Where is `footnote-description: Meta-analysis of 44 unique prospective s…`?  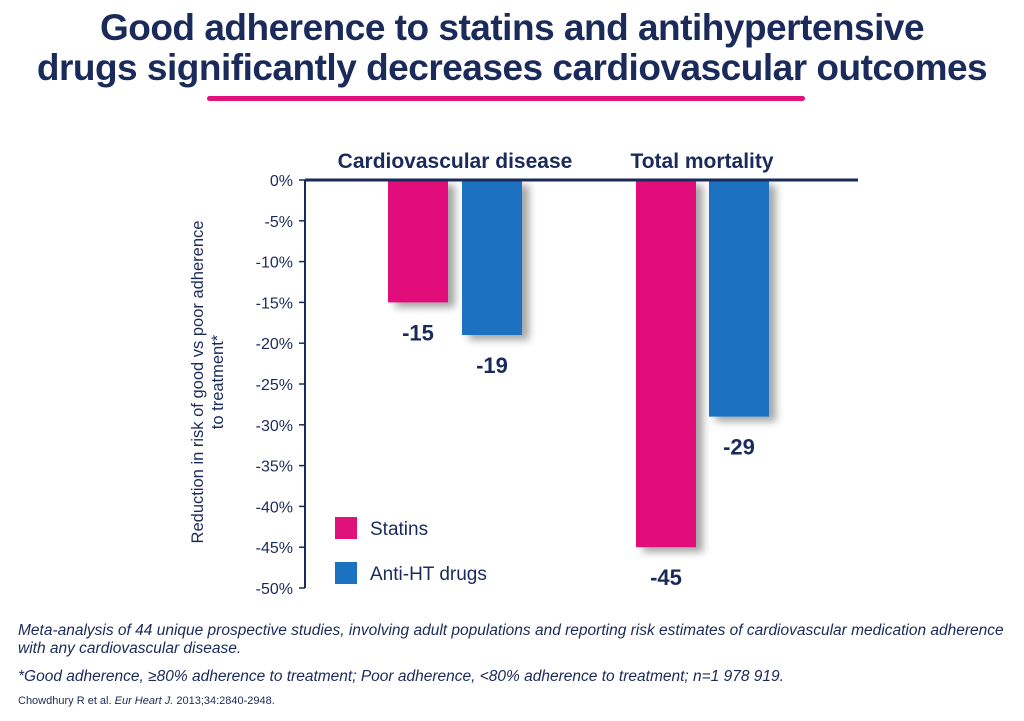 footnote-description: Meta-analysis of 44 unique prospective s… is located at coordinates (511, 639).